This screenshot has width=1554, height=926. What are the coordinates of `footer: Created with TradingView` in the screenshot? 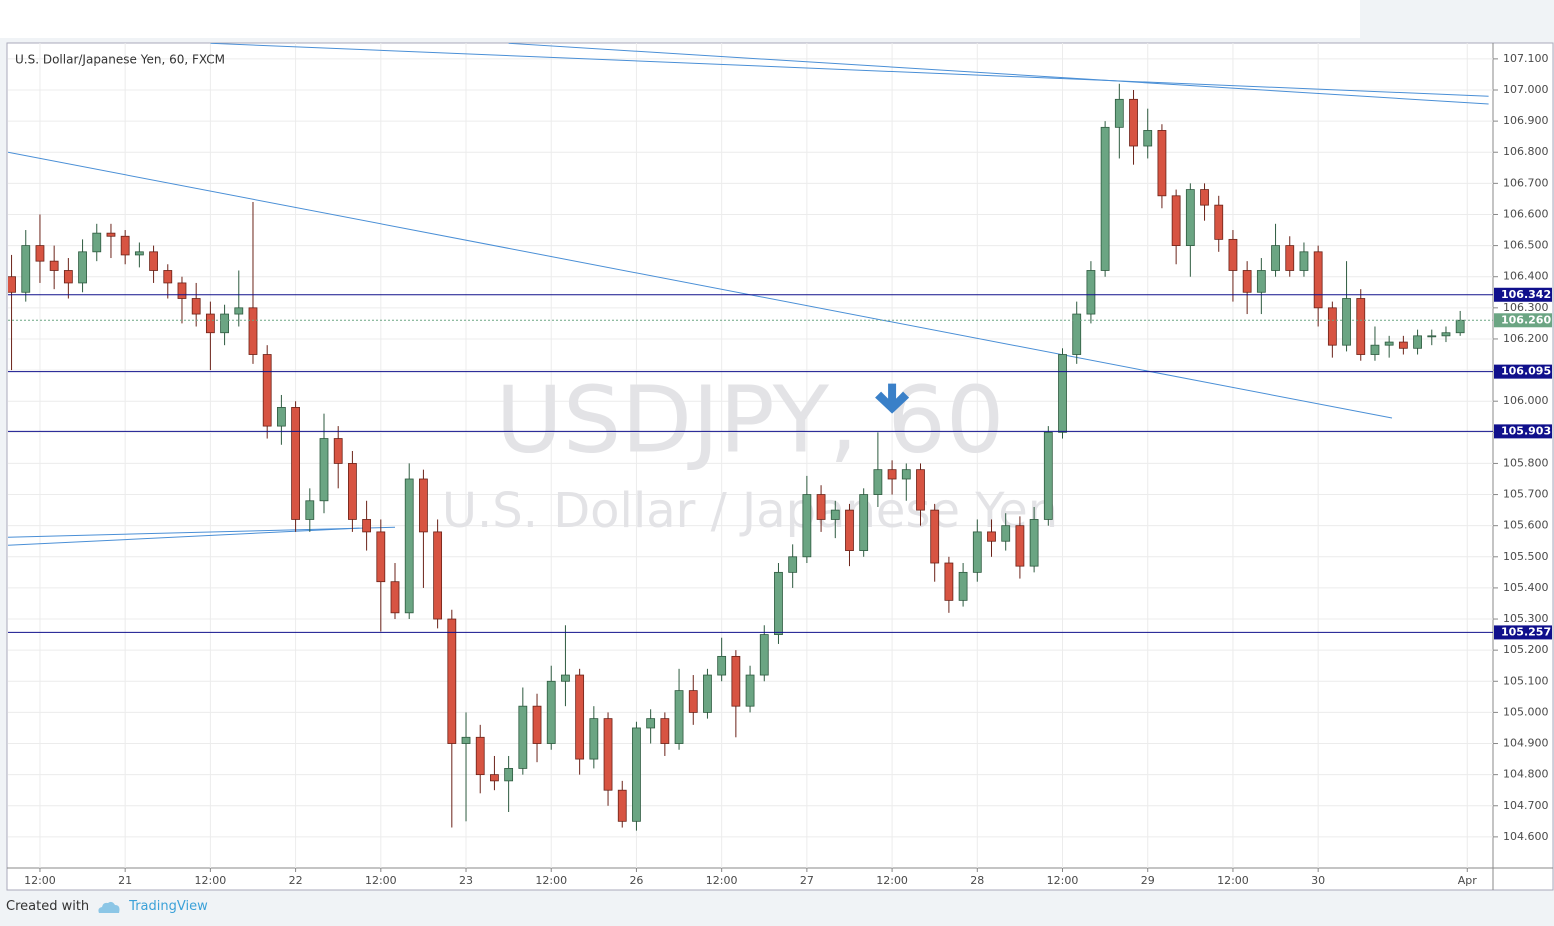 It's located at (107, 906).